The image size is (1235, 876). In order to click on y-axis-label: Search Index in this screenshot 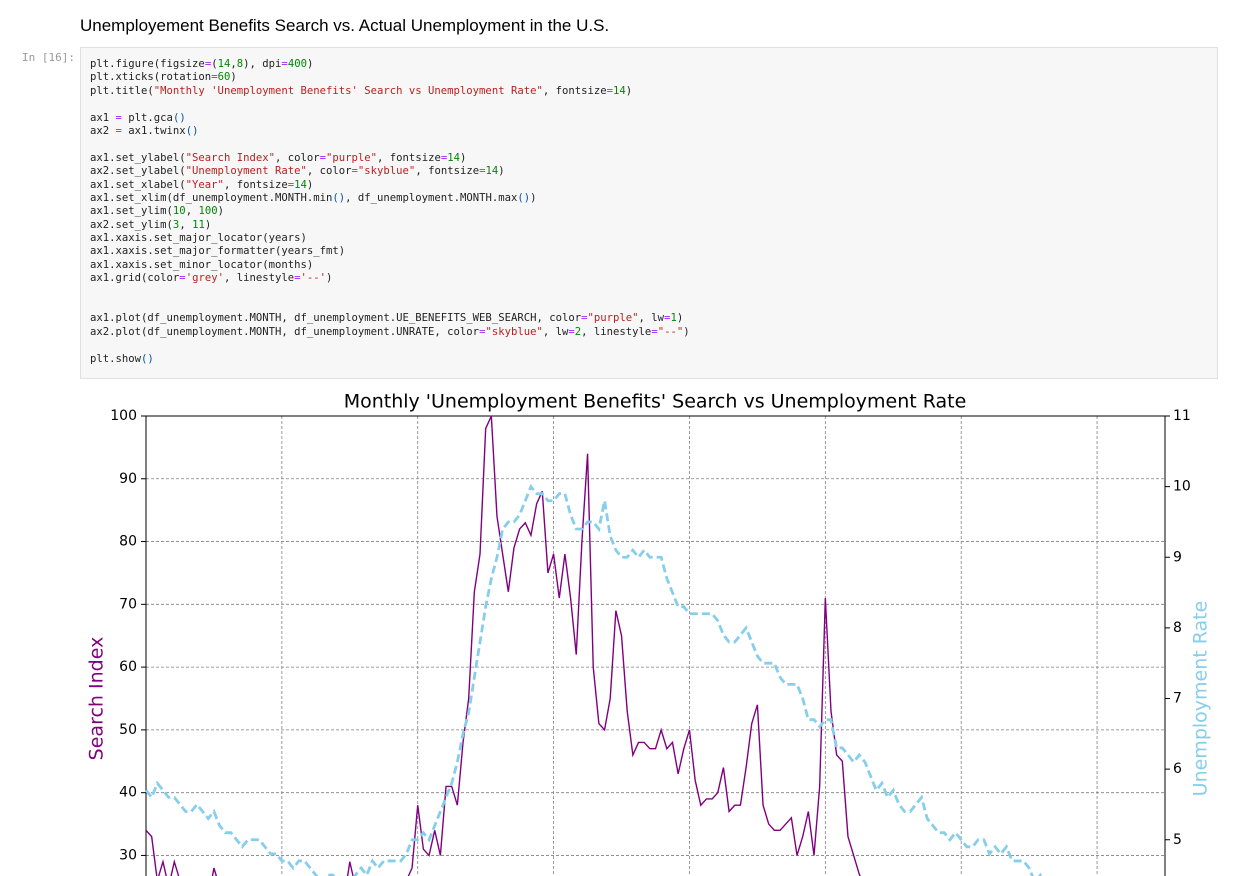, I will do `click(97, 699)`.